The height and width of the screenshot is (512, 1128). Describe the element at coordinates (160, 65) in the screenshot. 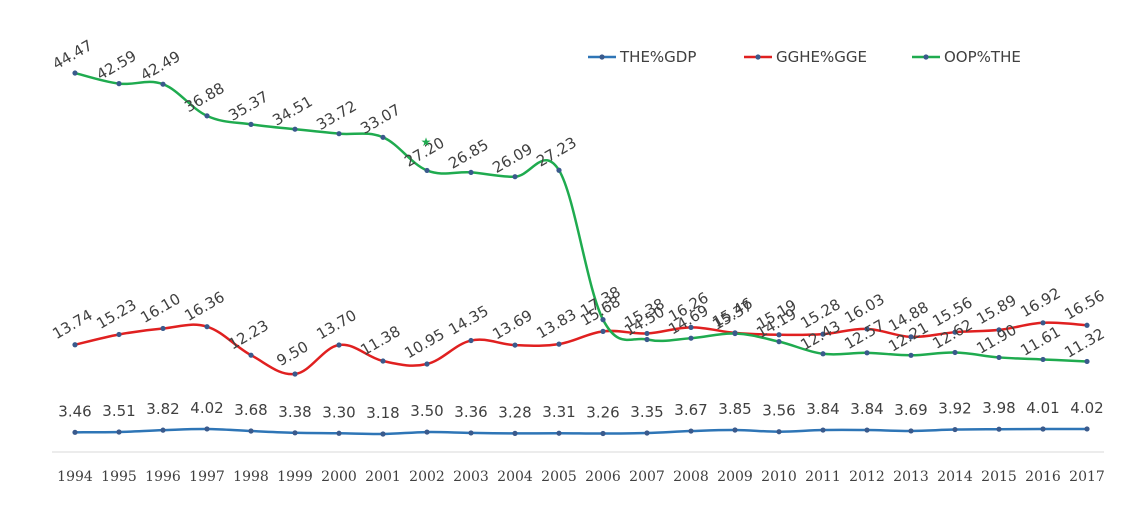

I see `data-label: 42.49` at that location.